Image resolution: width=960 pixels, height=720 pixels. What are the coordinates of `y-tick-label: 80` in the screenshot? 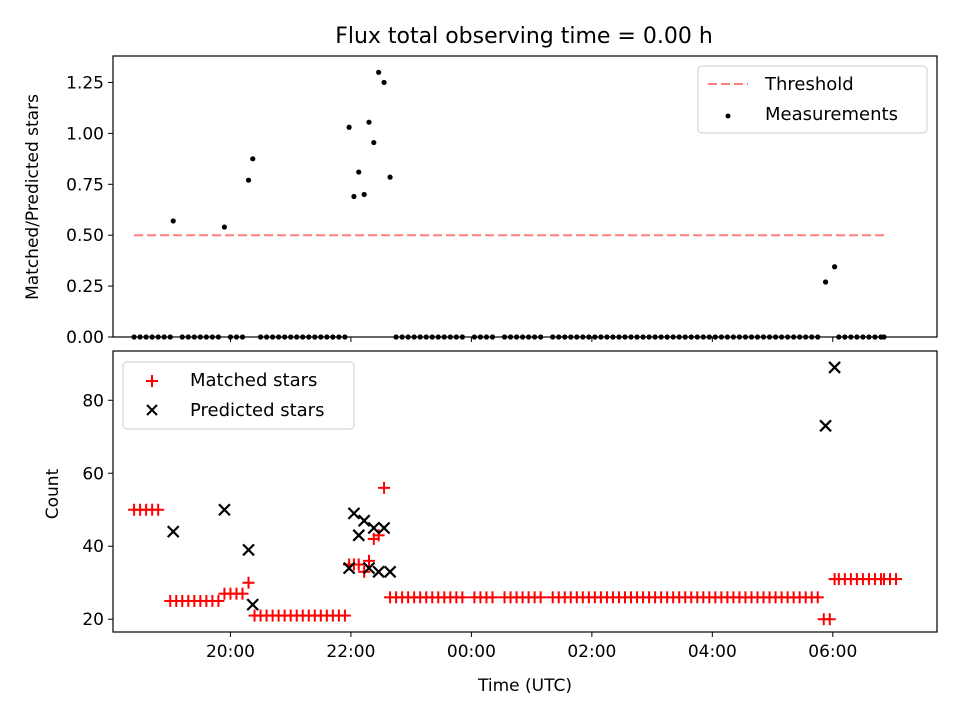 It's located at (93, 401).